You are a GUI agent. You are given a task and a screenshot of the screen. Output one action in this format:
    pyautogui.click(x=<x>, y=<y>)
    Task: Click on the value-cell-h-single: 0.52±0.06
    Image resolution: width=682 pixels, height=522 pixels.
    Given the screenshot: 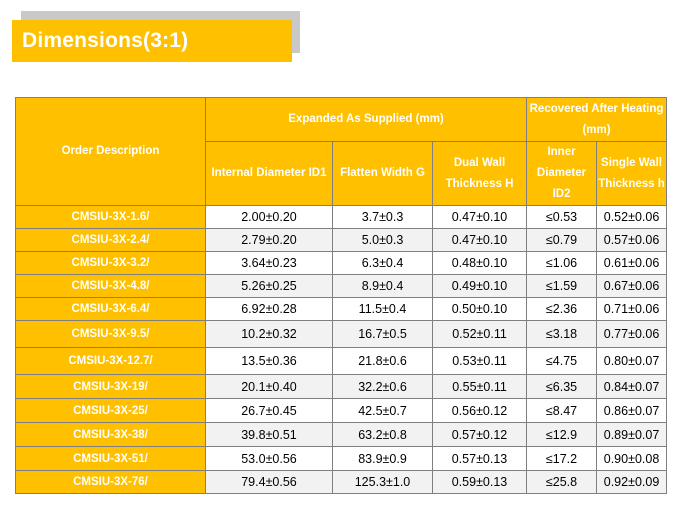 What is the action you would take?
    pyautogui.click(x=632, y=217)
    